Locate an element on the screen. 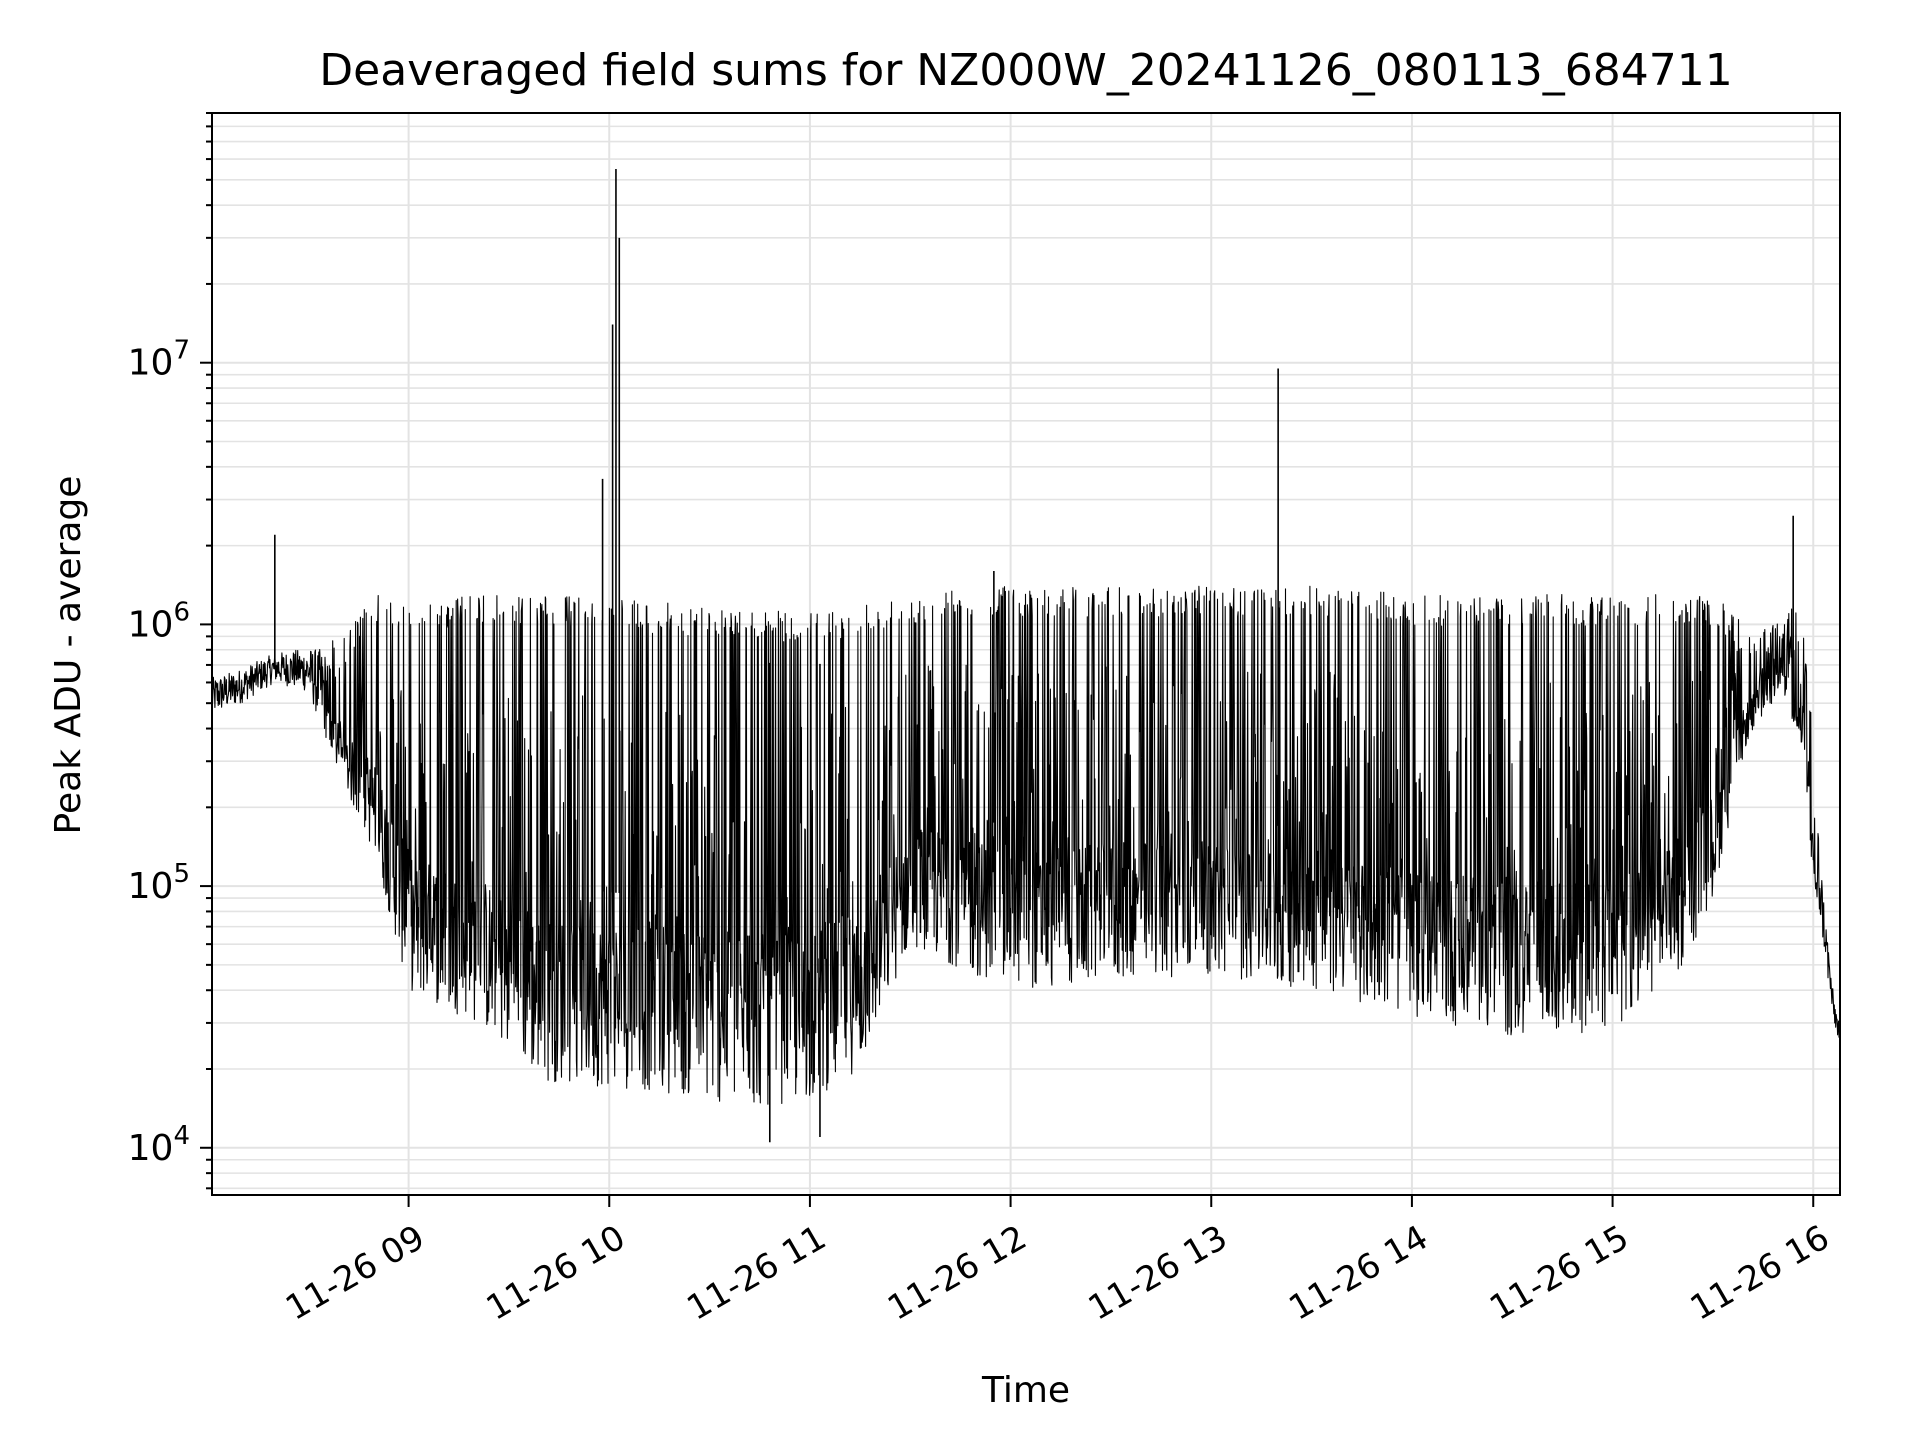  y-tick-exponent: 6 is located at coordinates (181, 612).